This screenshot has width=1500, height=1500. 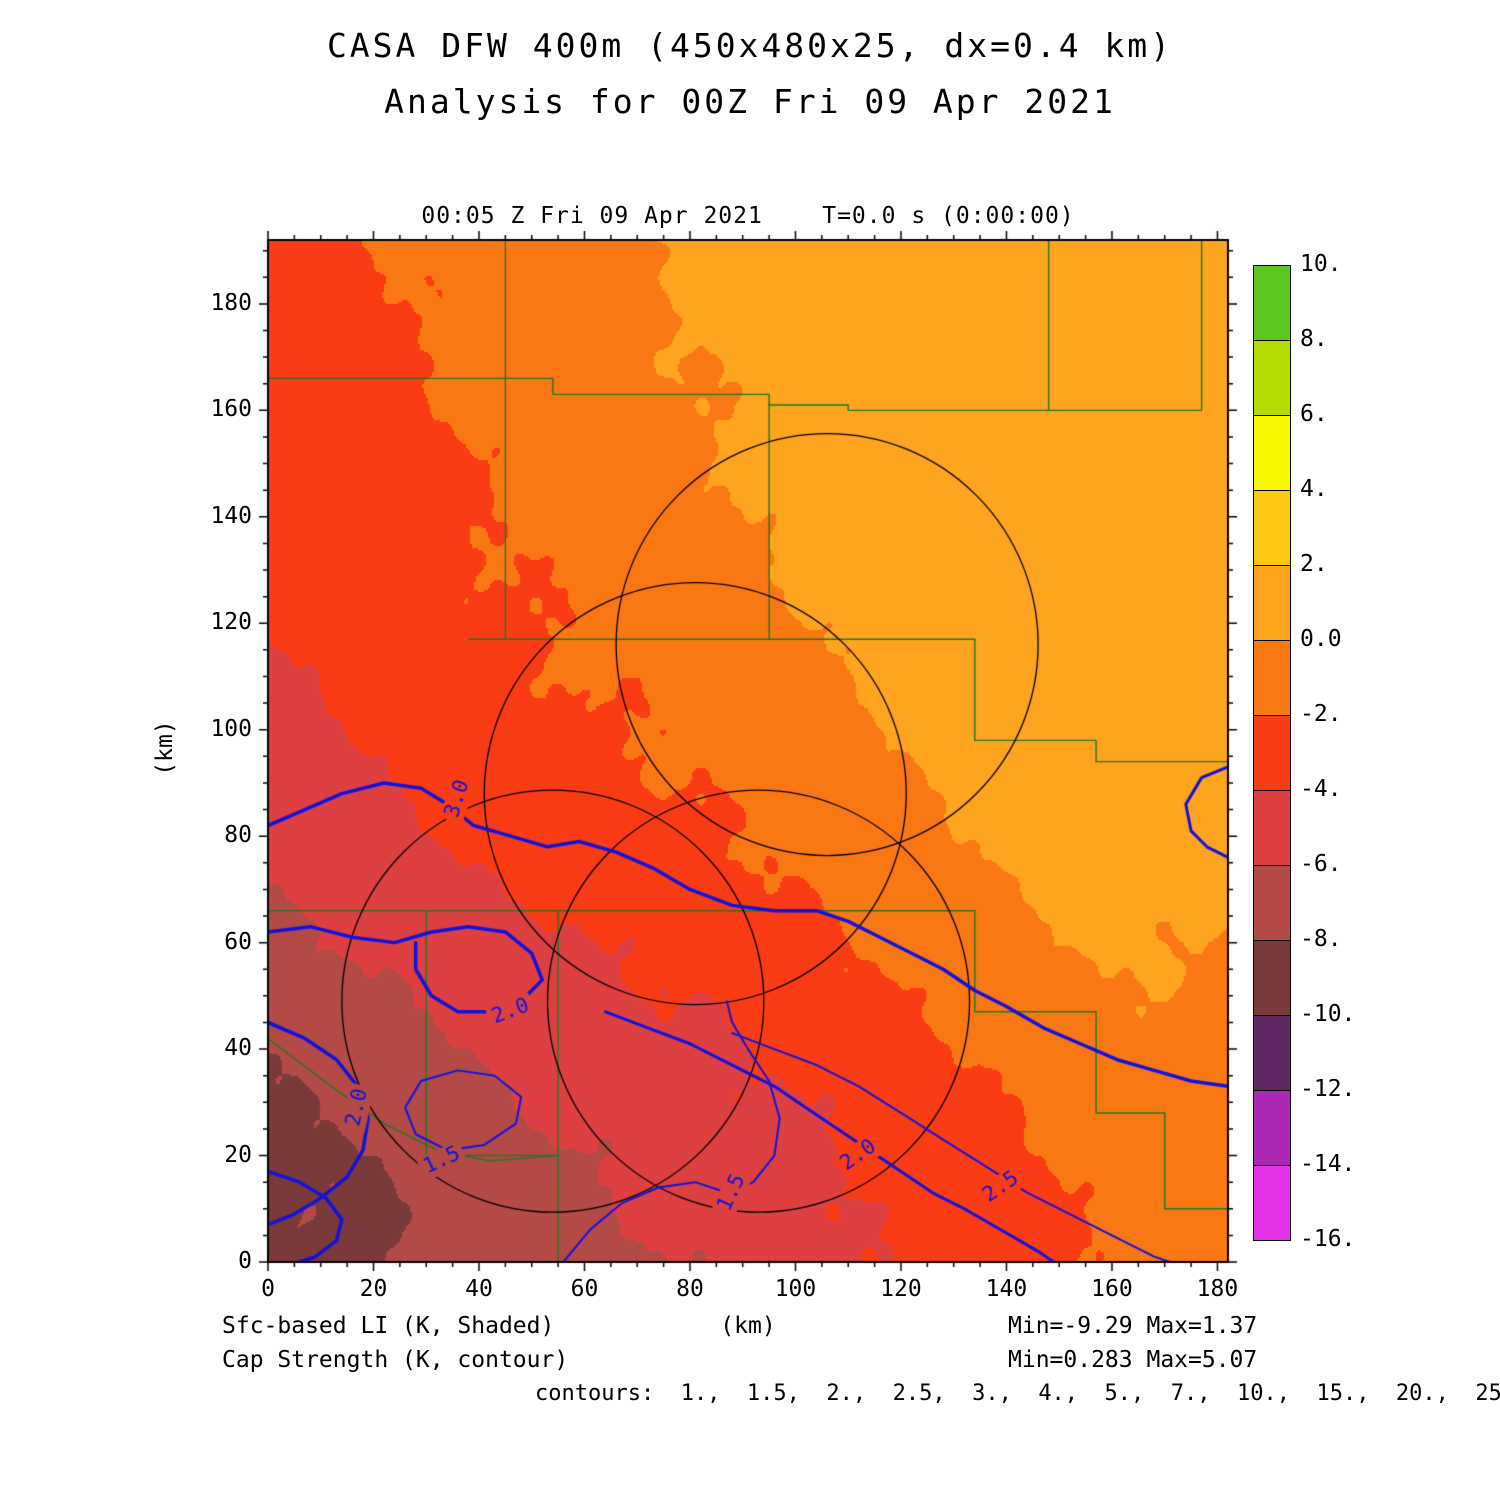 What do you see at coordinates (1314, 489) in the screenshot?
I see `colorbar-label-4.: 4.` at bounding box center [1314, 489].